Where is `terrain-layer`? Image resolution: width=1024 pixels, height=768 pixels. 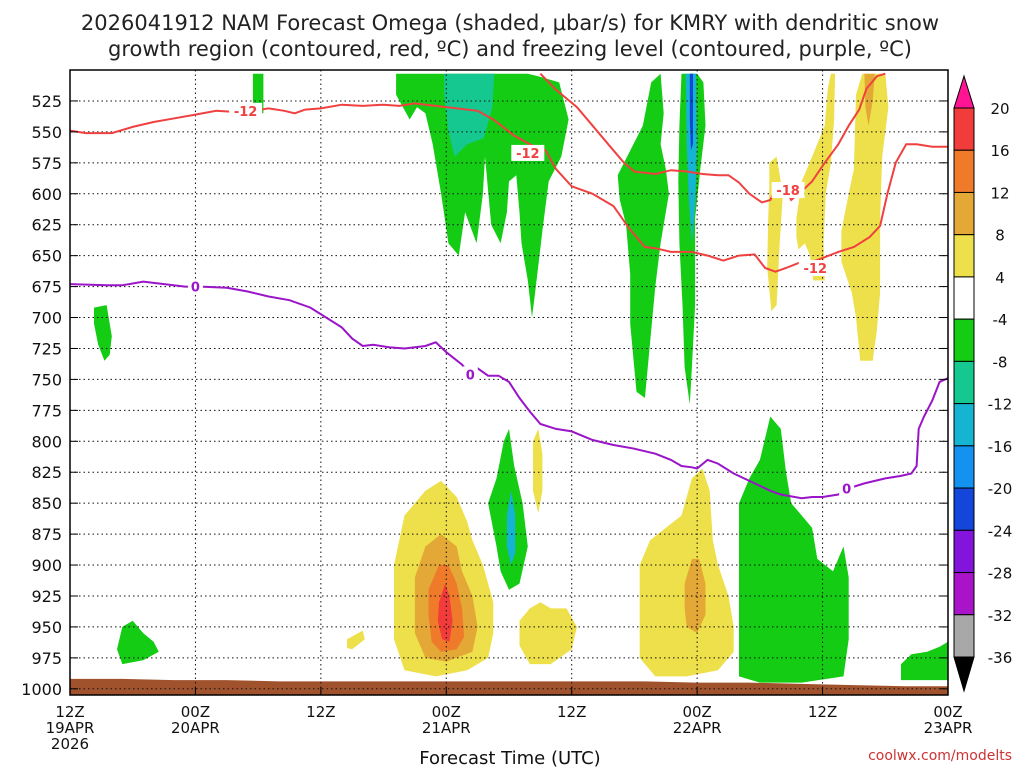 terrain-layer is located at coordinates (509, 686).